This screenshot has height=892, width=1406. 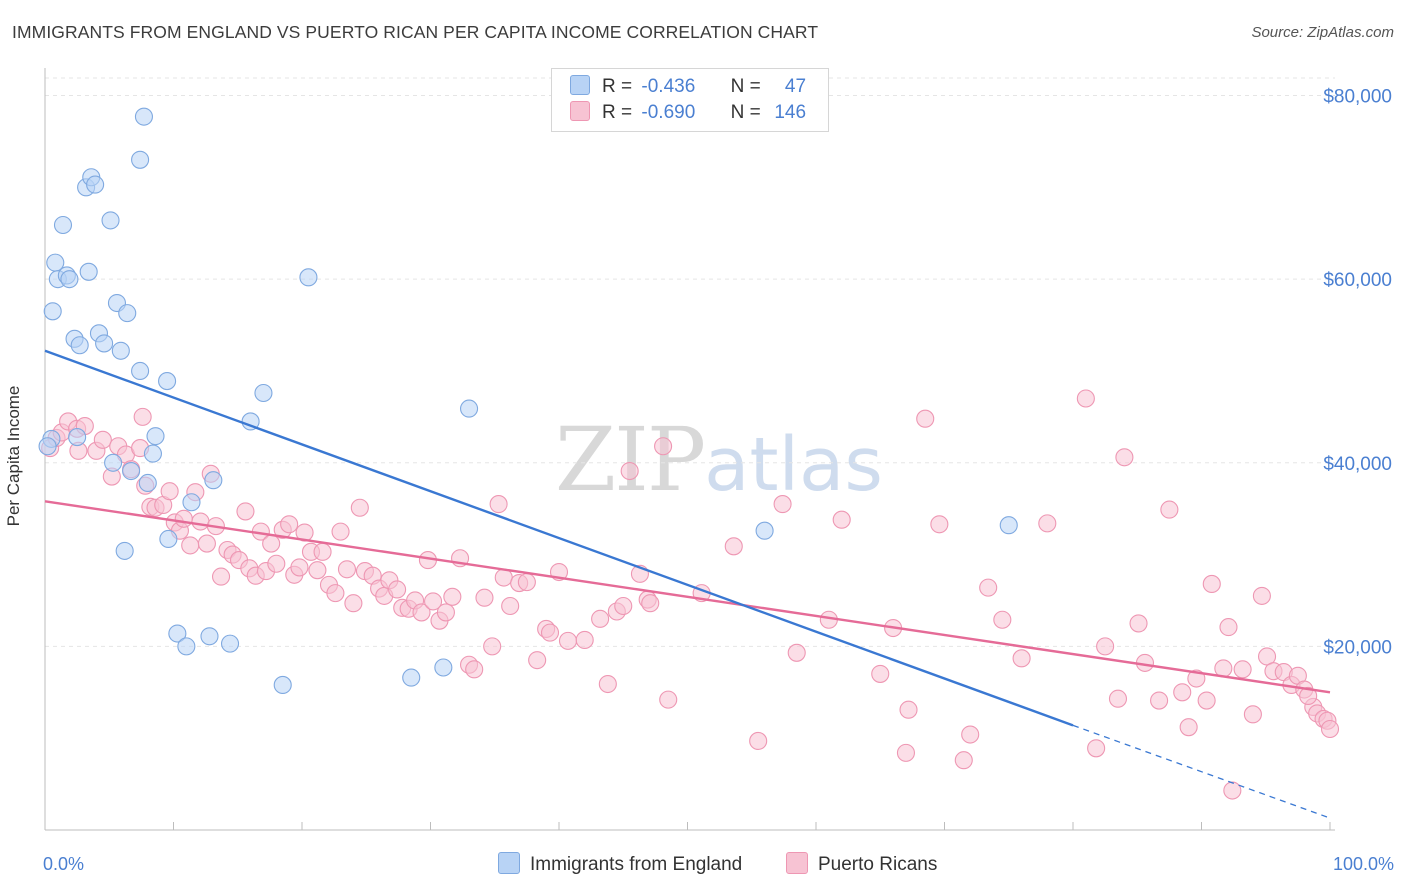 What do you see at coordinates (1357, 647) in the screenshot?
I see `y-tick-label: $20,000` at bounding box center [1357, 647].